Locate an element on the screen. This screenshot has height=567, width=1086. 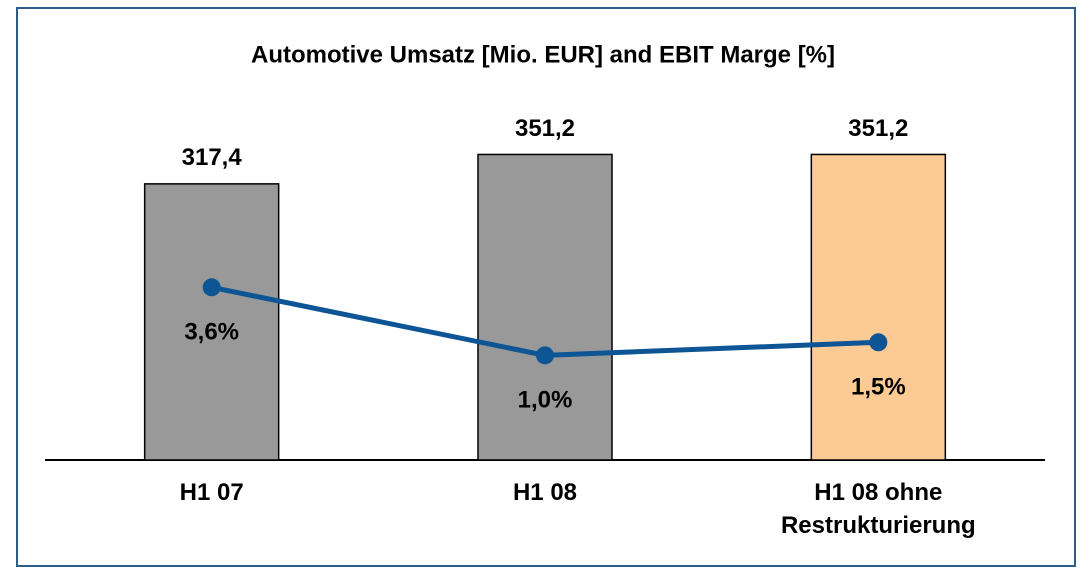
x-tick-label: H1 07 is located at coordinates (211, 492).